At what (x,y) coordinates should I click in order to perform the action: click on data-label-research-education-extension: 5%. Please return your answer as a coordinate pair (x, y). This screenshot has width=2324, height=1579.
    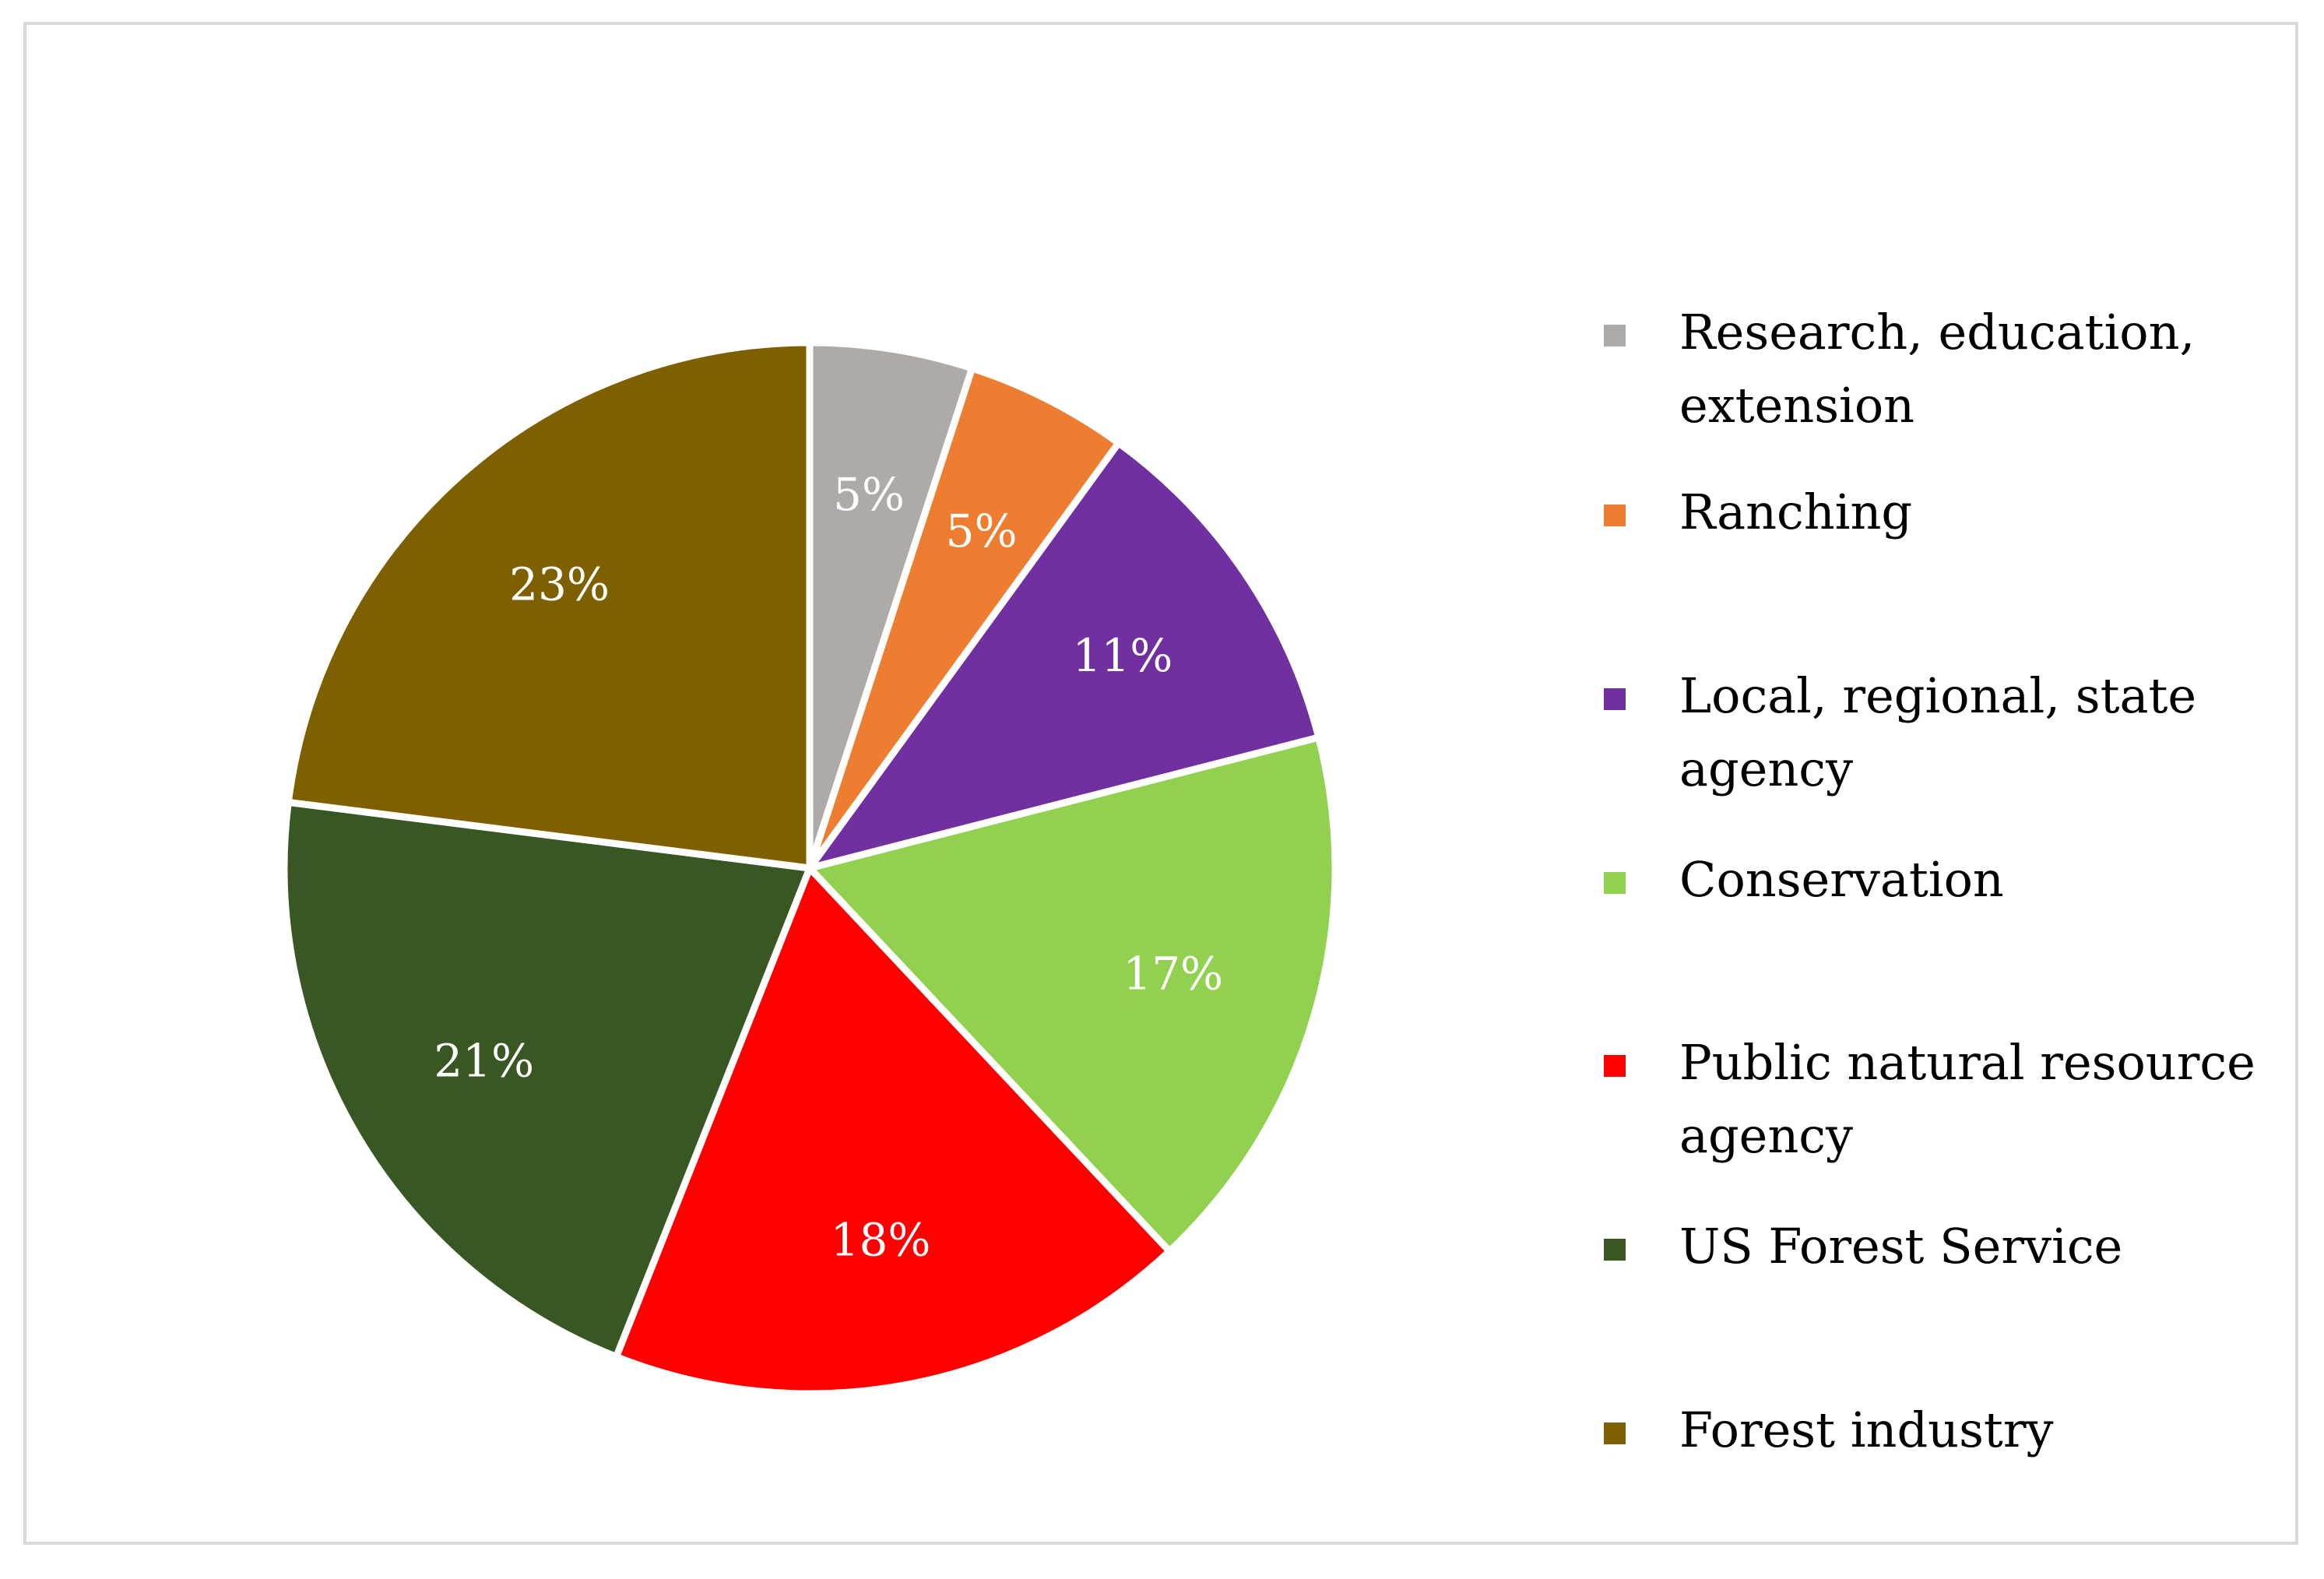
    Looking at the image, I should click on (869, 494).